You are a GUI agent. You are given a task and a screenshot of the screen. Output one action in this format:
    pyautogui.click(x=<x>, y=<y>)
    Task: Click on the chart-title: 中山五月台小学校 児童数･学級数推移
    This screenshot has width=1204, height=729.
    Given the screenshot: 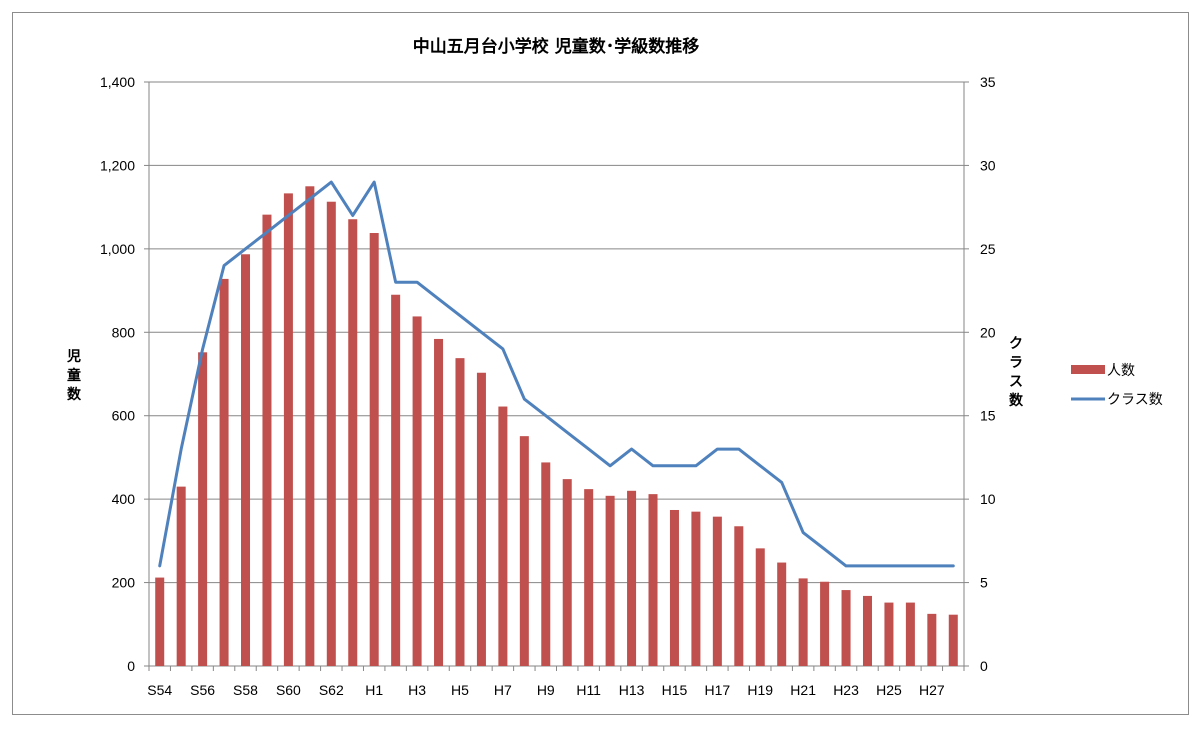 What is the action you would take?
    pyautogui.click(x=556, y=46)
    